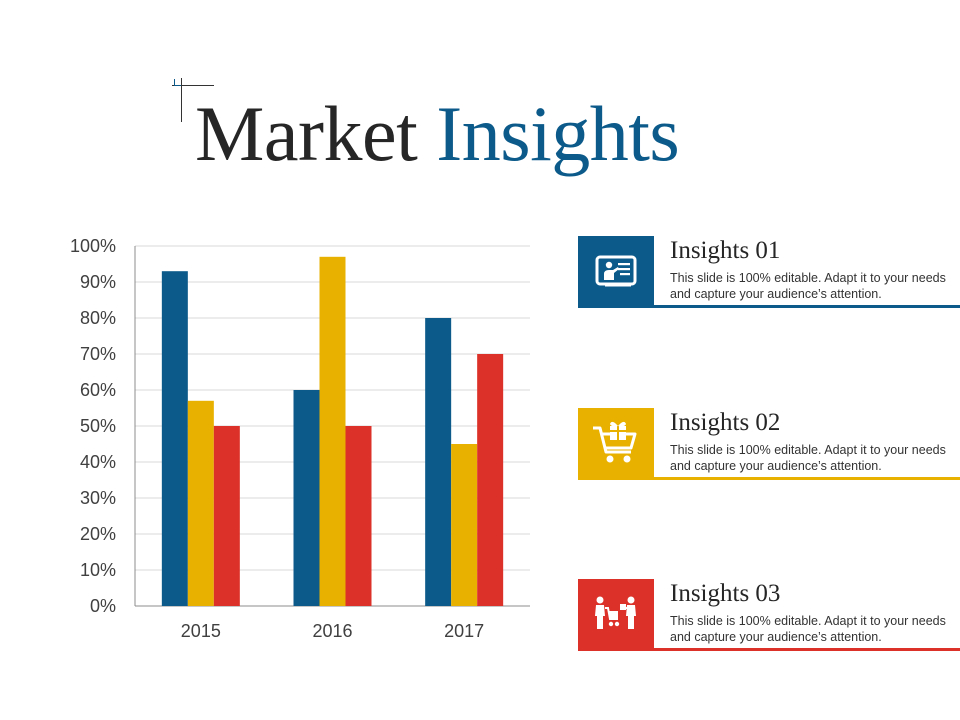 The image size is (960, 720). What do you see at coordinates (98, 462) in the screenshot?
I see `y-tick-label: 40%` at bounding box center [98, 462].